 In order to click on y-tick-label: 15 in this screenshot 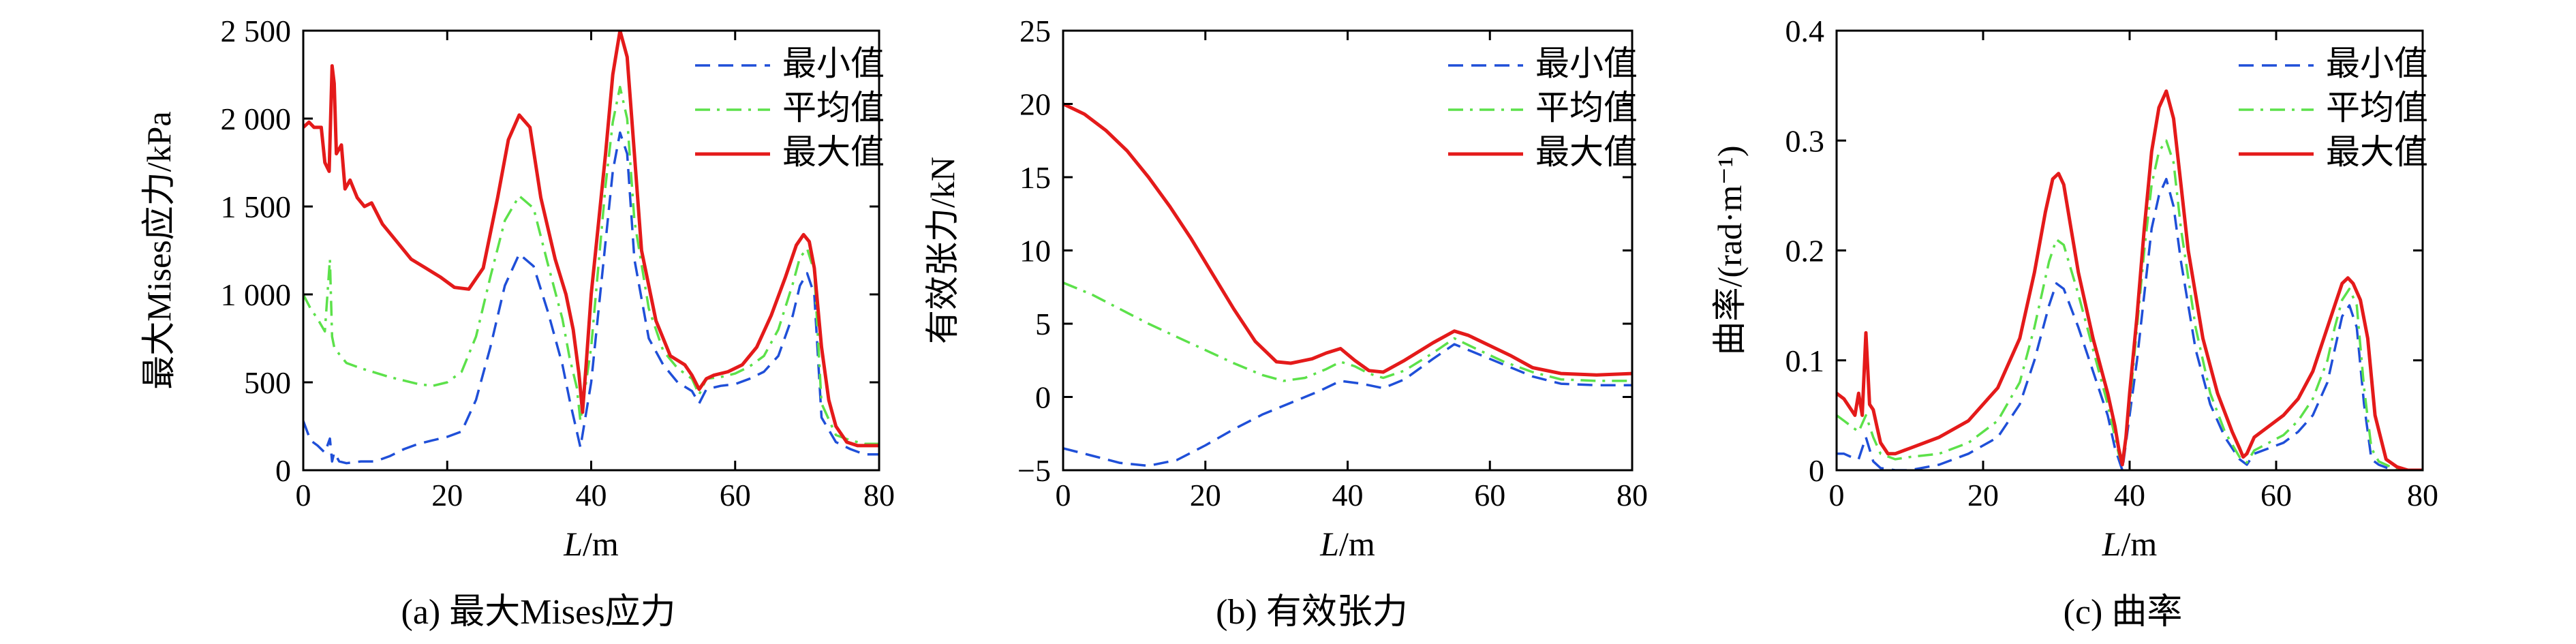, I will do `click(1035, 177)`.